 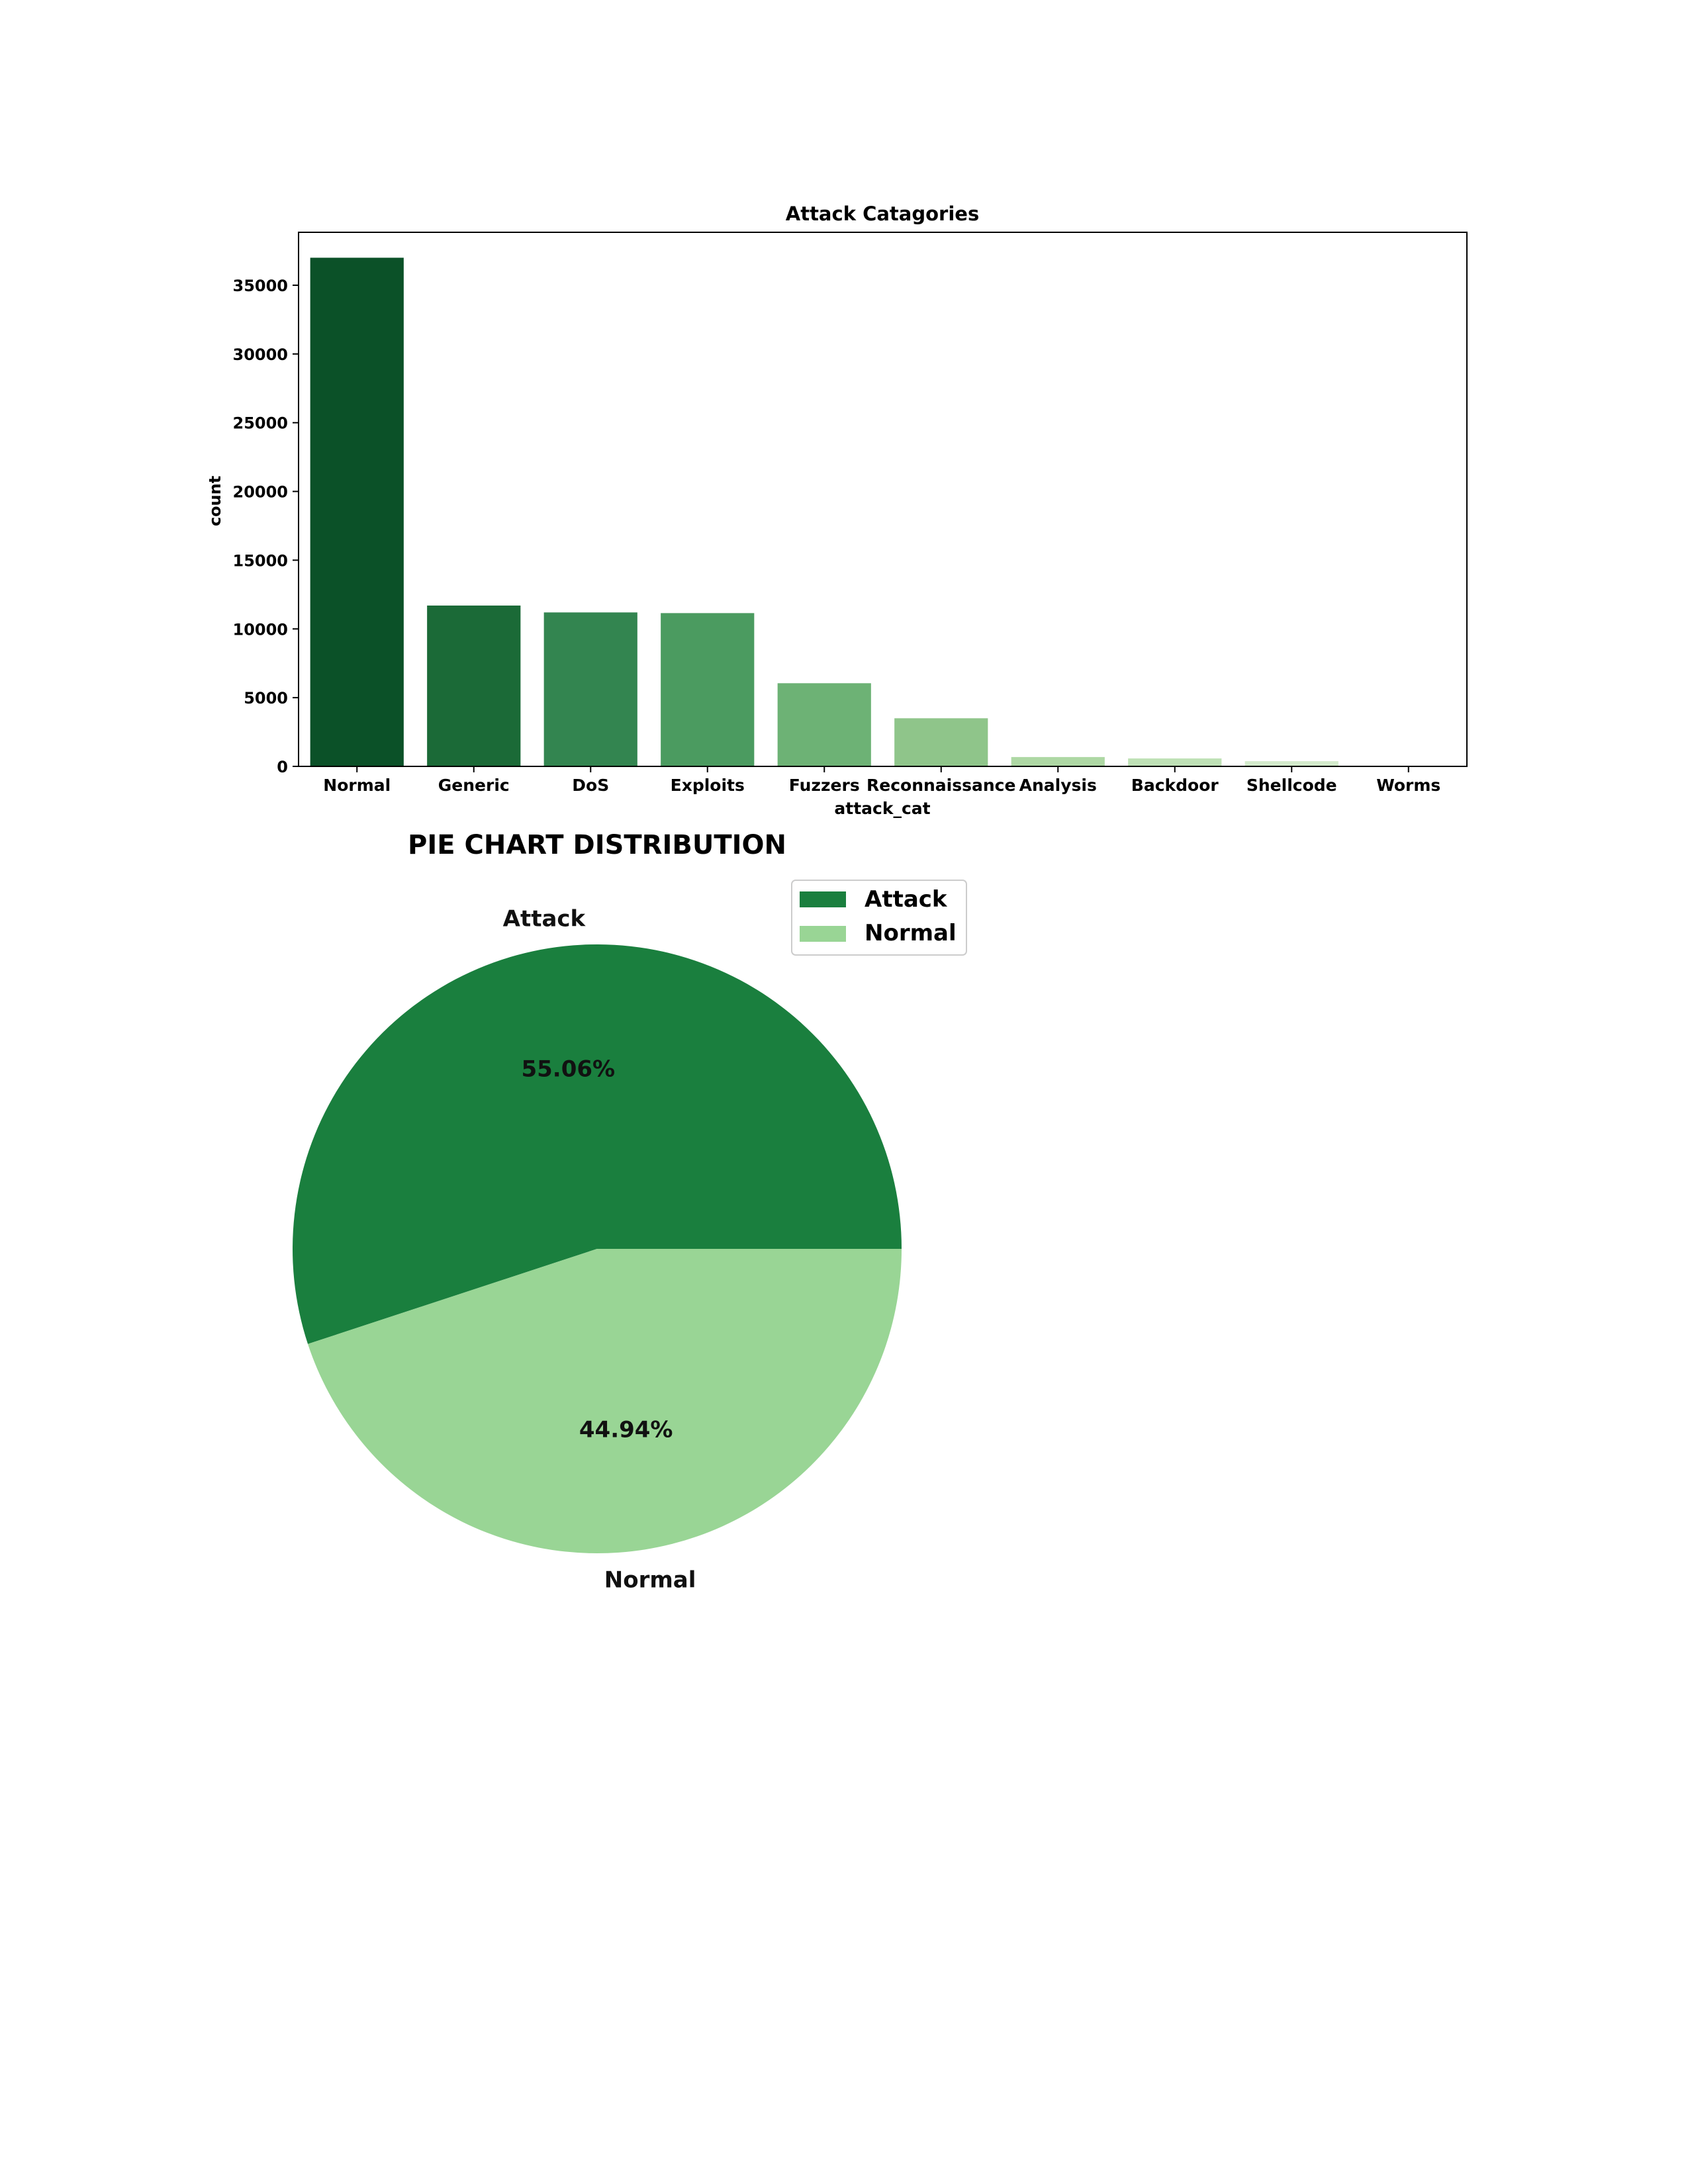 What do you see at coordinates (261, 560) in the screenshot?
I see `y-tick-label: 15000` at bounding box center [261, 560].